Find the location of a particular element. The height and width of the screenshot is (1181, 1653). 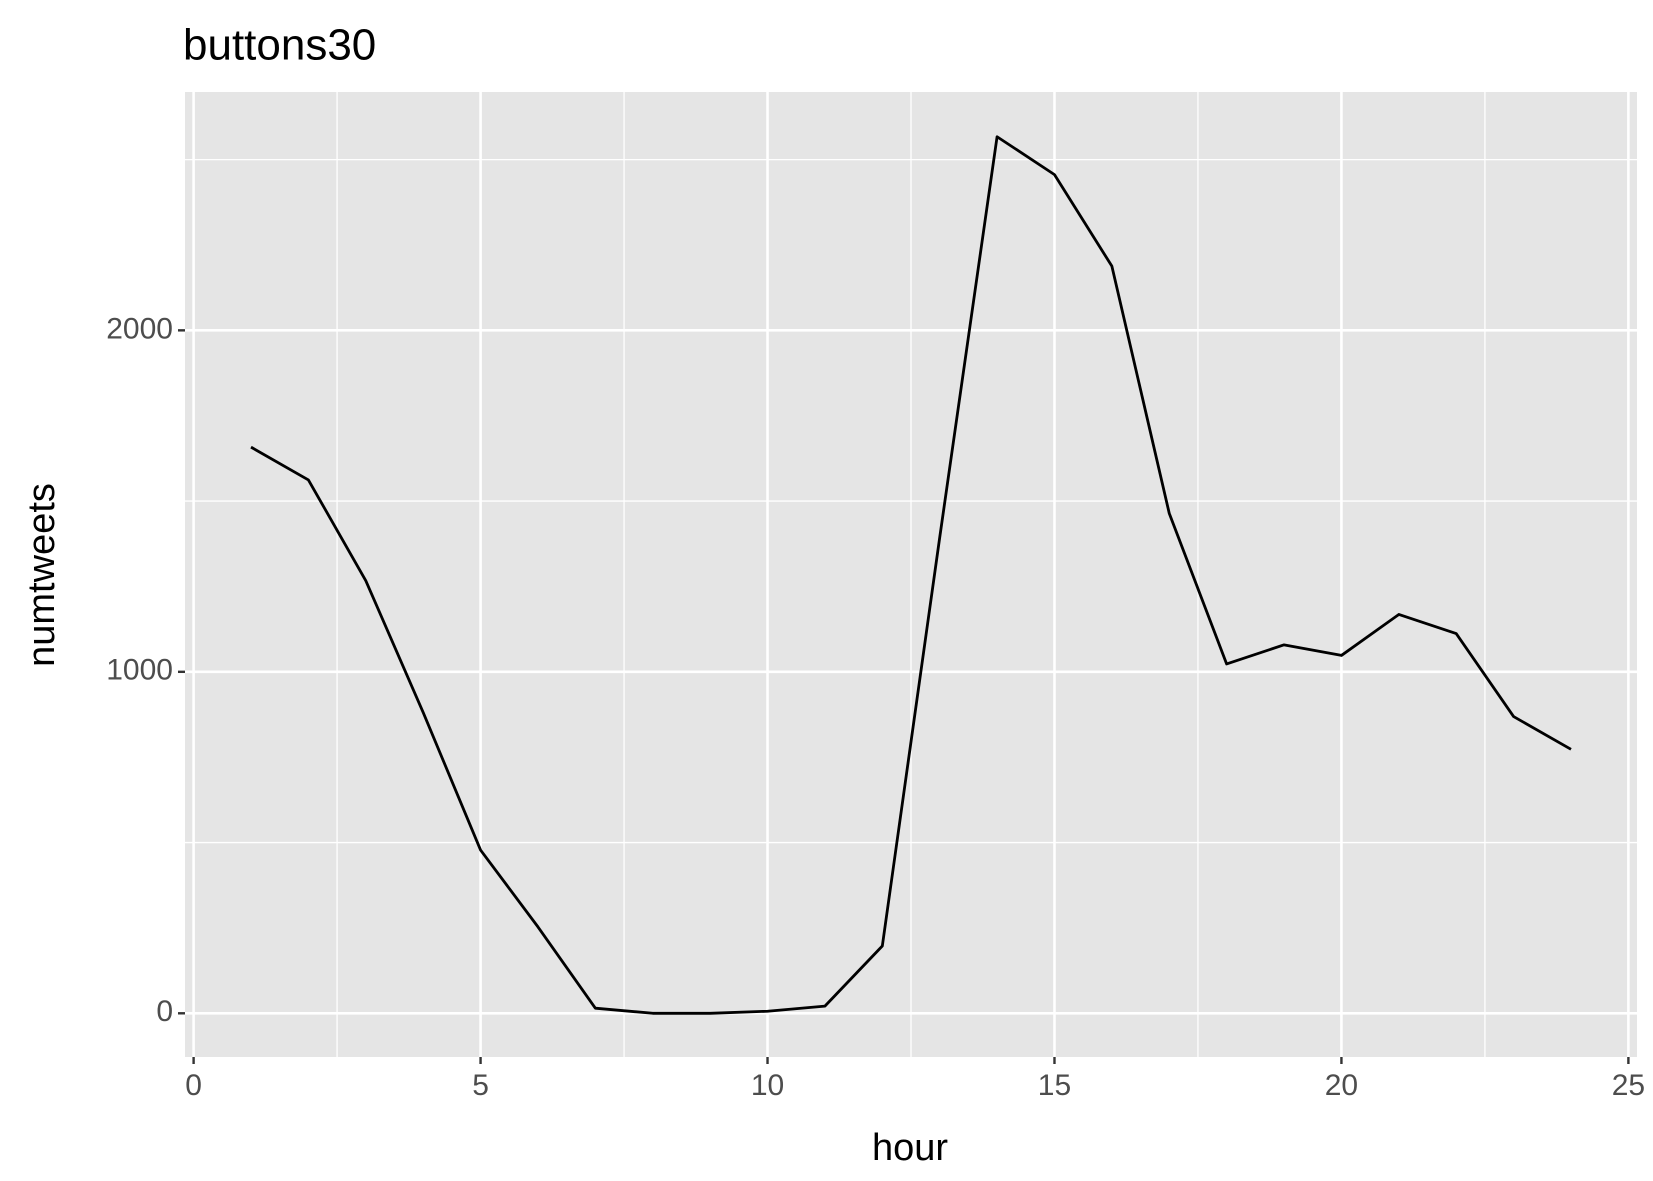

x-tick-label: 5 is located at coordinates (480, 1085).